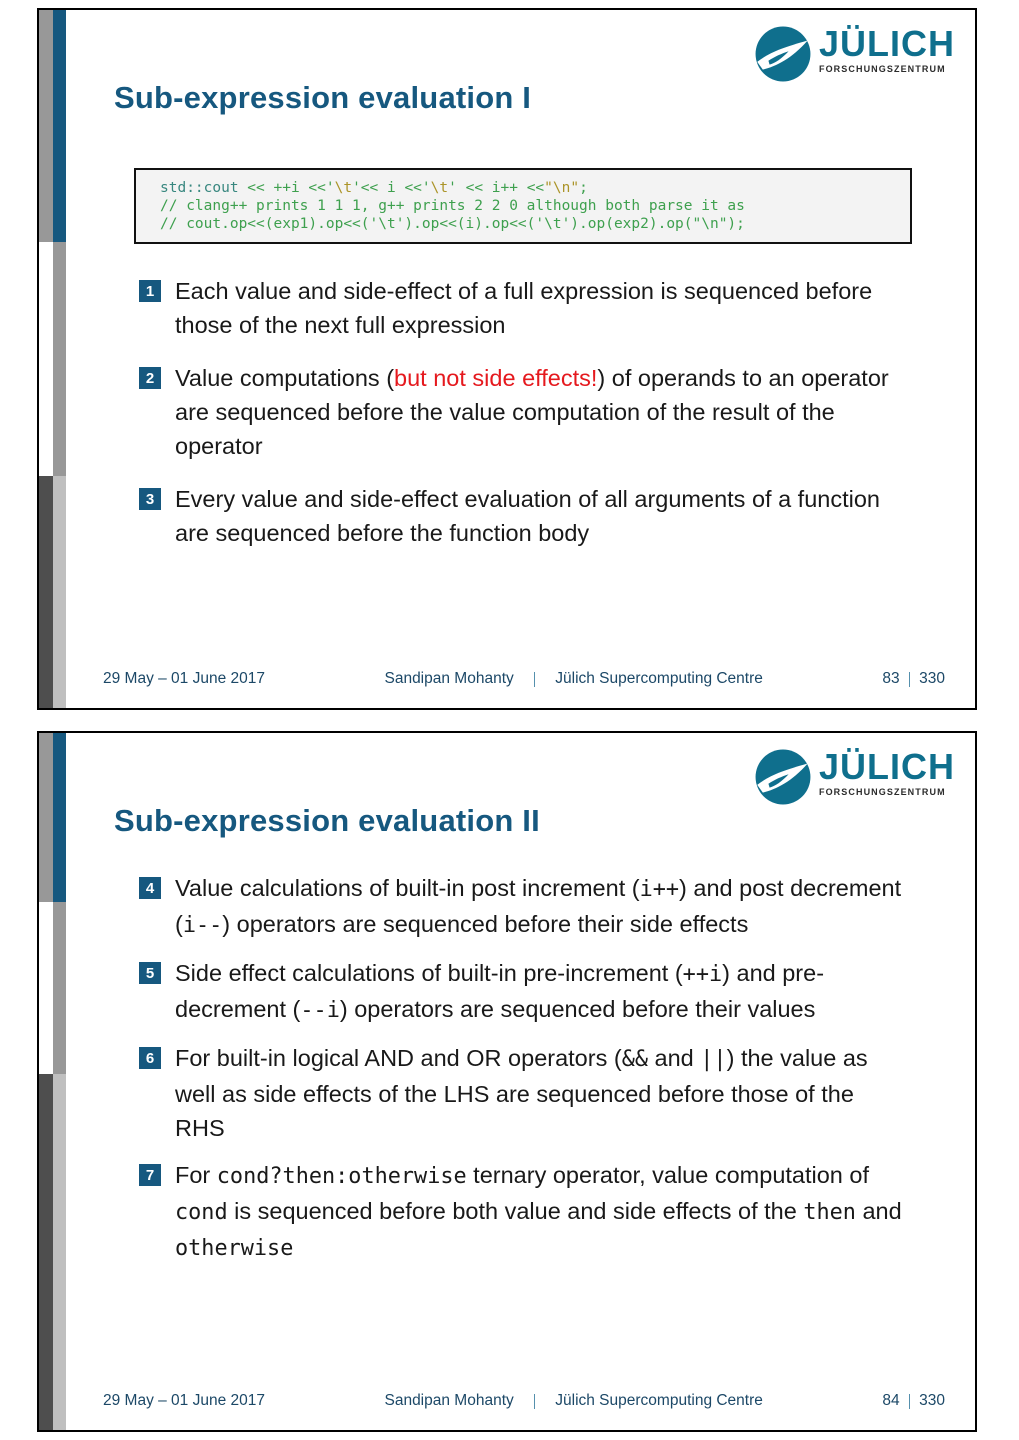 Image resolution: width=1019 pixels, height=1440 pixels. What do you see at coordinates (150, 378) in the screenshot?
I see `item-number-badge: 2` at bounding box center [150, 378].